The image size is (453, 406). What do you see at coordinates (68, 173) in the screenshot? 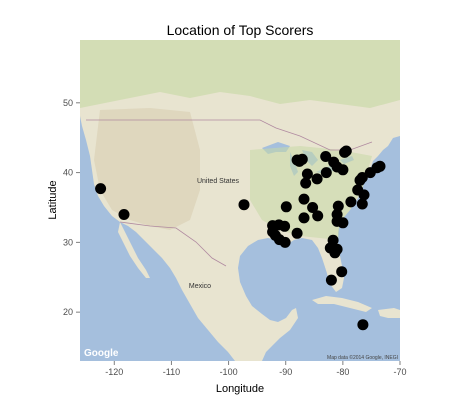
I see `y-tick-label: 40` at bounding box center [68, 173].